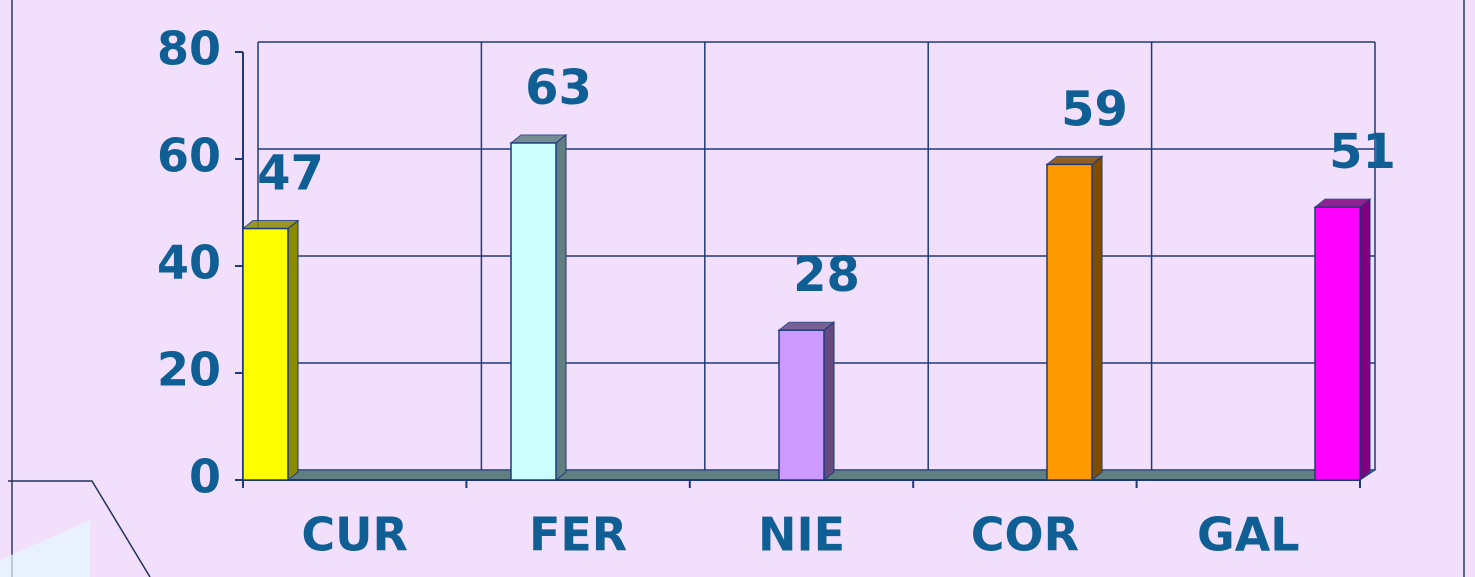  I want to click on y-tick-label: 80, so click(189, 49).